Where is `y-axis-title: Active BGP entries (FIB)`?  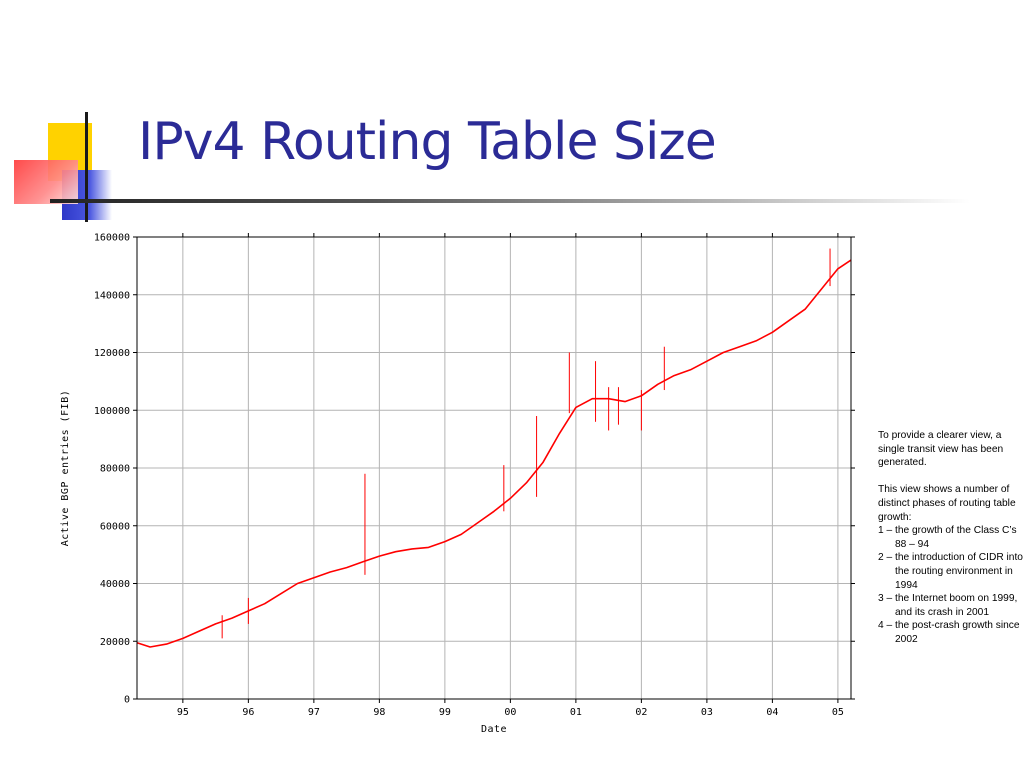
y-axis-title: Active BGP entries (FIB) is located at coordinates (65, 468).